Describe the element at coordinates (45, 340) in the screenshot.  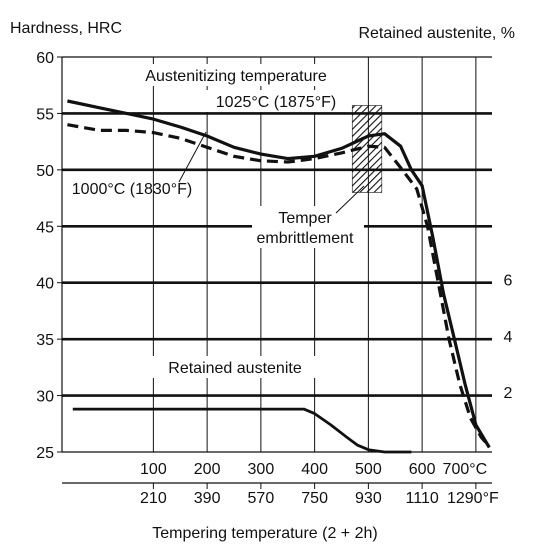
I see `y-tick-label: 35` at that location.